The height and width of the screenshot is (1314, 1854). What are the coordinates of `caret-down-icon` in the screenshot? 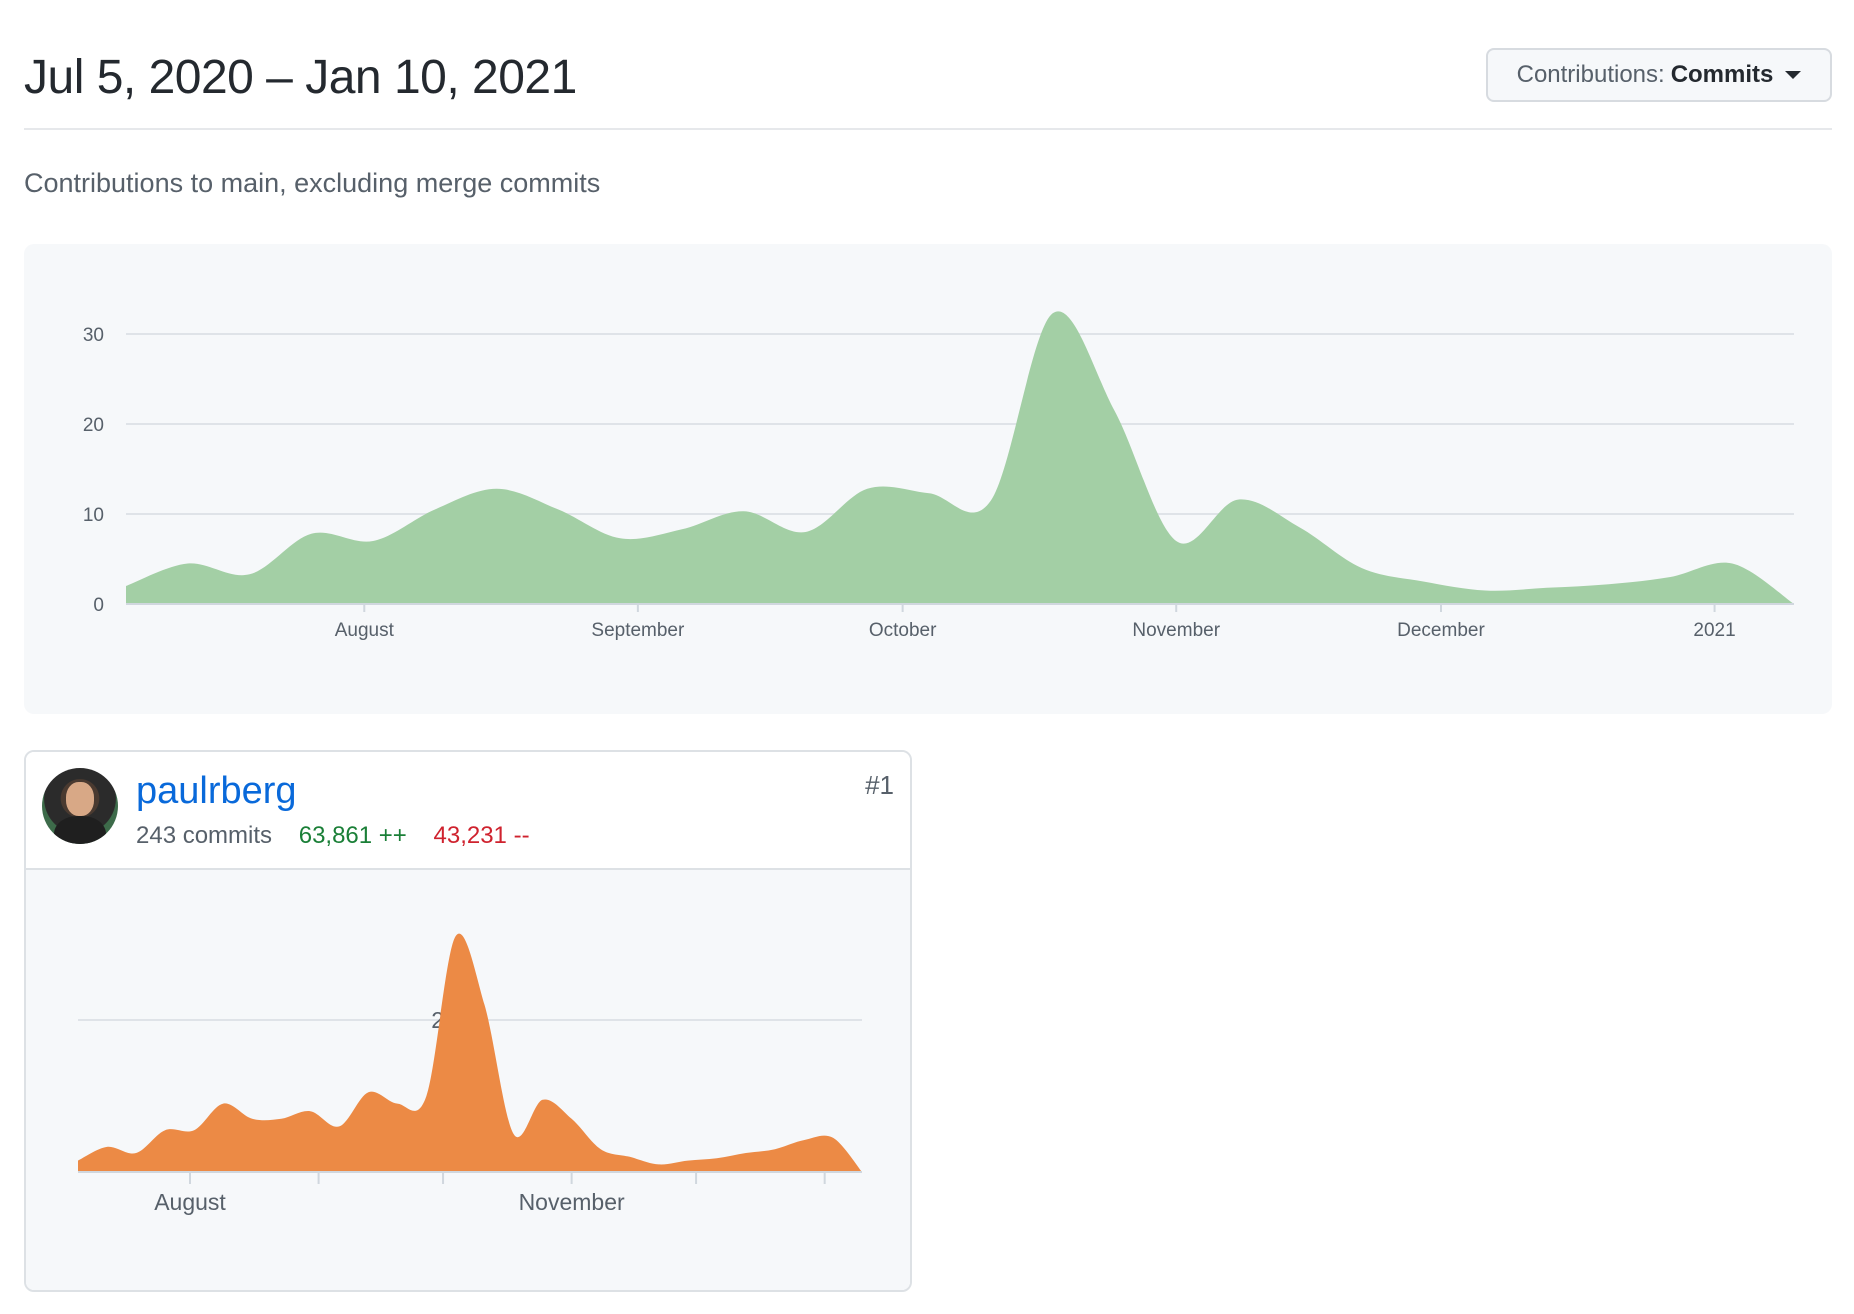 It's located at (1793, 75).